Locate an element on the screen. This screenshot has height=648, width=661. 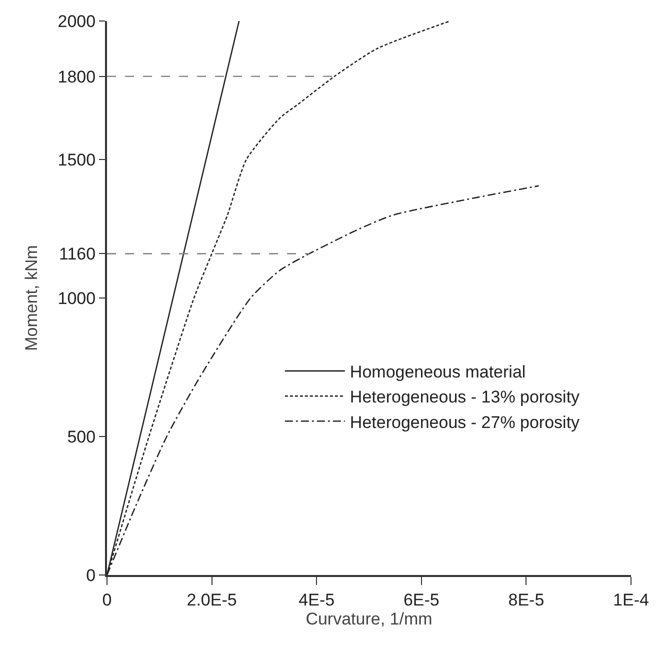
legend-label: Heterogeneous - 27% porosity is located at coordinates (465, 422).